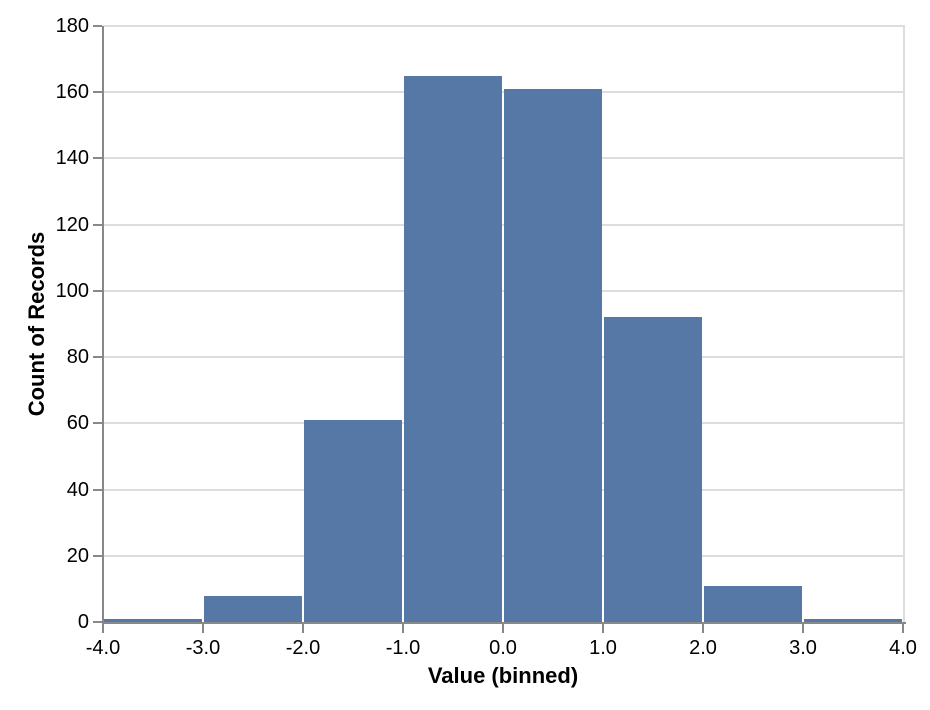 The width and height of the screenshot is (930, 710). What do you see at coordinates (904, 324) in the screenshot?
I see `right-edge-gridline` at bounding box center [904, 324].